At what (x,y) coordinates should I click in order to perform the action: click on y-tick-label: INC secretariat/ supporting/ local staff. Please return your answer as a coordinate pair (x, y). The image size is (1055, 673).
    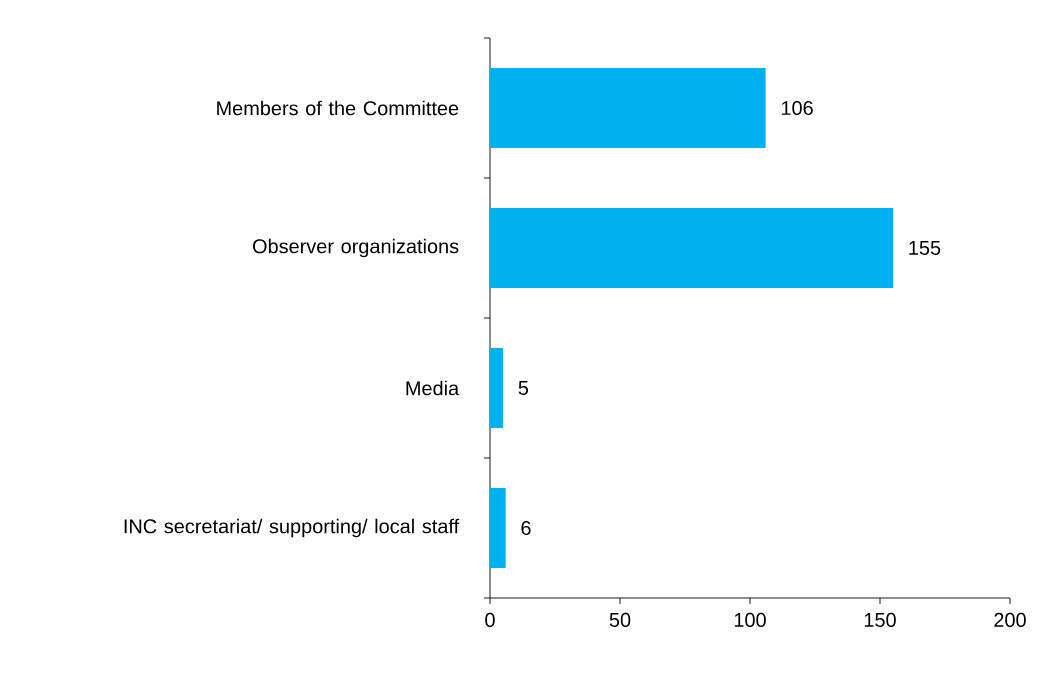
    Looking at the image, I should click on (292, 528).